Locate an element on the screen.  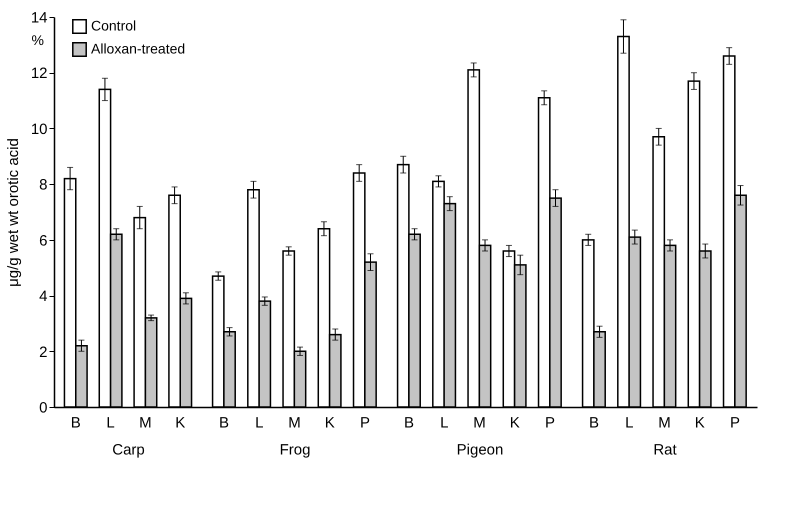
y-tick-label: 14 is located at coordinates (39, 18).